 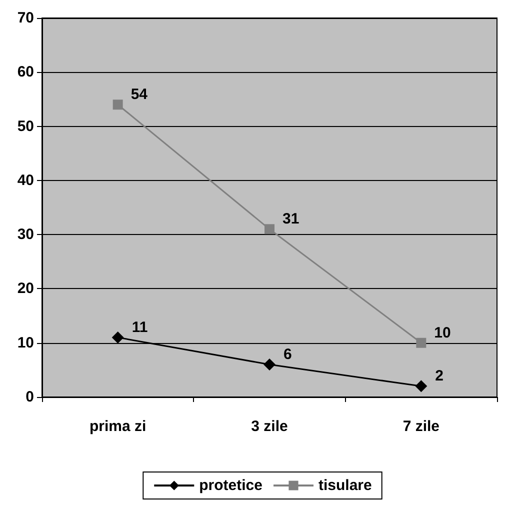 What do you see at coordinates (421, 426) in the screenshot?
I see `x-tick-label: 7 zile` at bounding box center [421, 426].